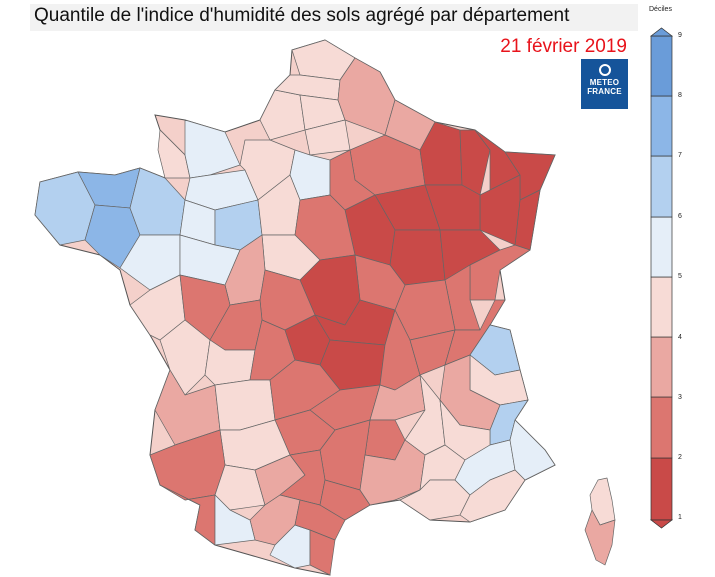 The width and height of the screenshot is (715, 577). What do you see at coordinates (661, 524) in the screenshot?
I see `legend-arrow-bottom` at bounding box center [661, 524].